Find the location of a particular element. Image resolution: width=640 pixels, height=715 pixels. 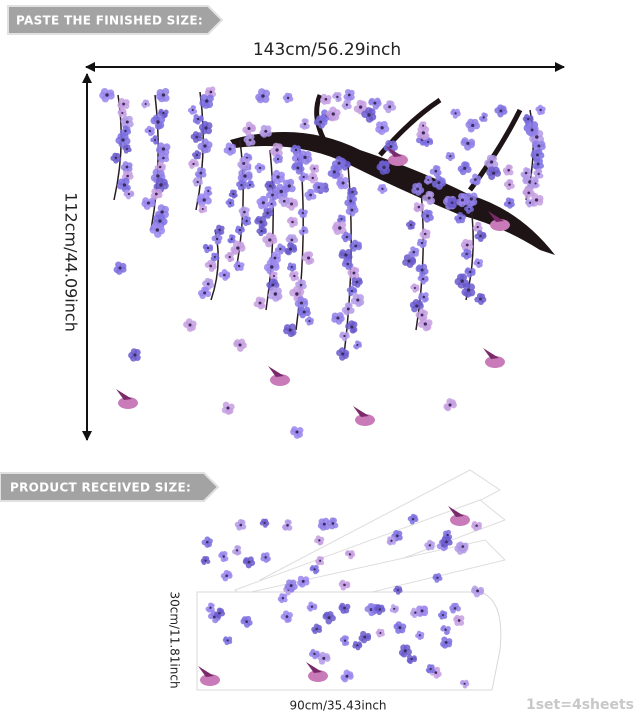

banner-shape is located at coordinates (110, 487).